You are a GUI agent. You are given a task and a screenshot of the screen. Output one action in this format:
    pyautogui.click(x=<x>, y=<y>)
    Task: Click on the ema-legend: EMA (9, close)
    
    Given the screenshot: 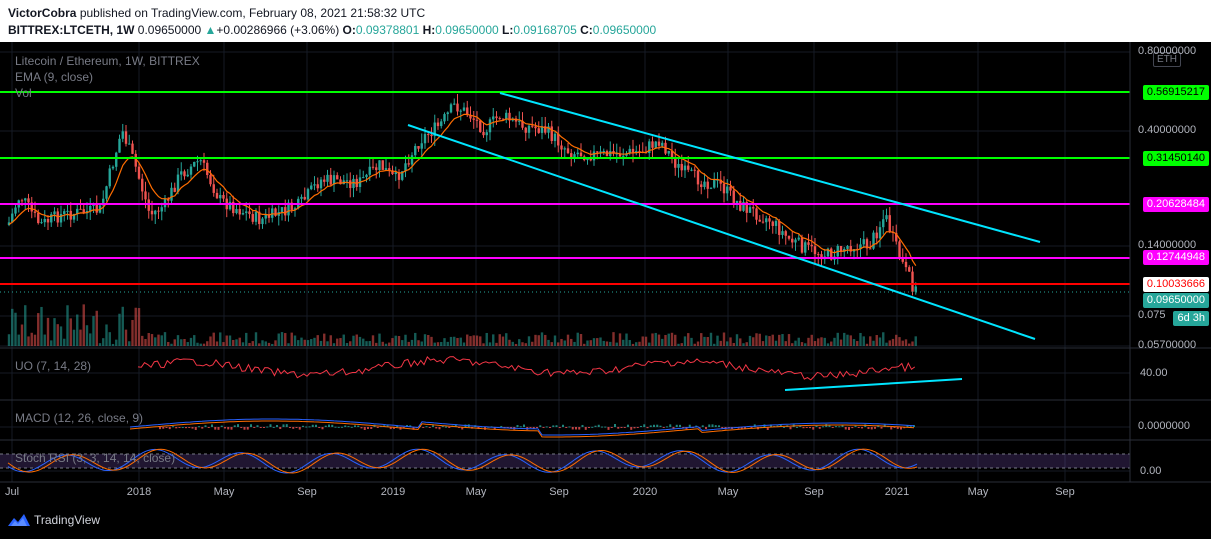 What is the action you would take?
    pyautogui.click(x=54, y=77)
    